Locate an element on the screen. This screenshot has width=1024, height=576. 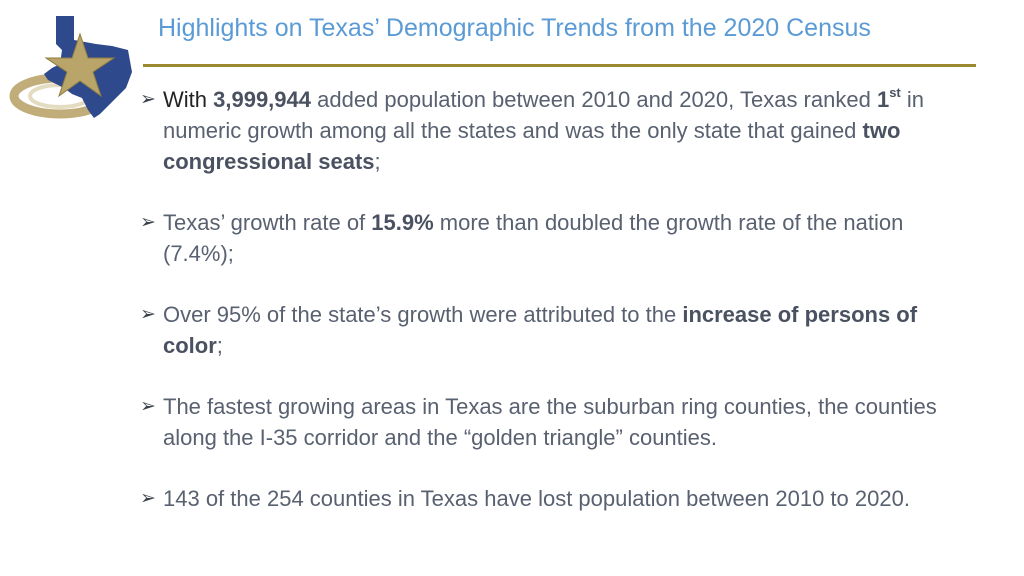
bullet-bold: 15.9% is located at coordinates (402, 222).